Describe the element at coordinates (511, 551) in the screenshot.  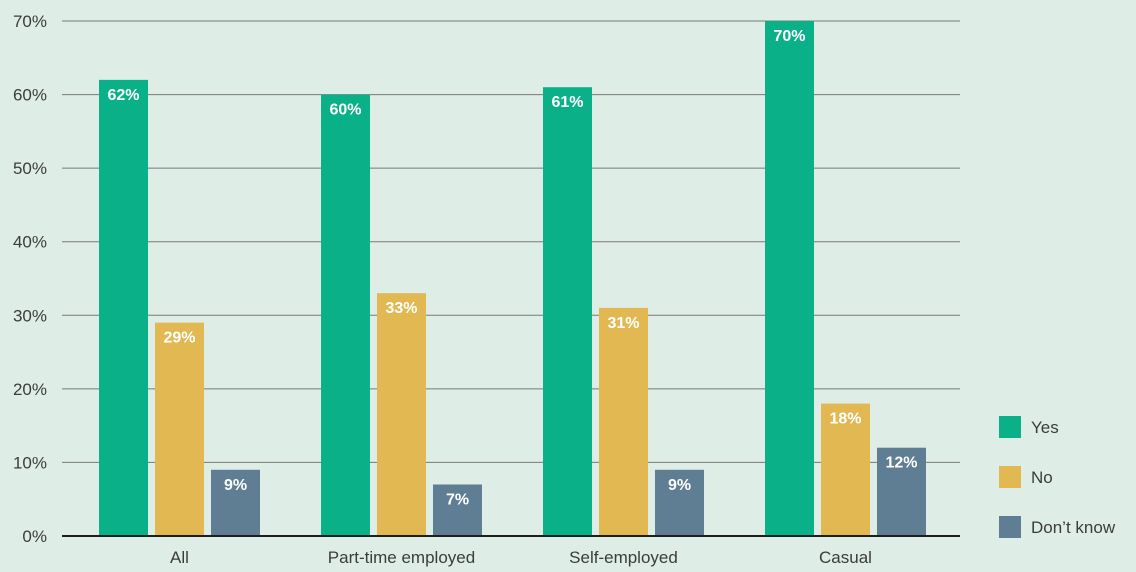
I see `x-axis: All Part-time employed Self-employed Casual` at that location.